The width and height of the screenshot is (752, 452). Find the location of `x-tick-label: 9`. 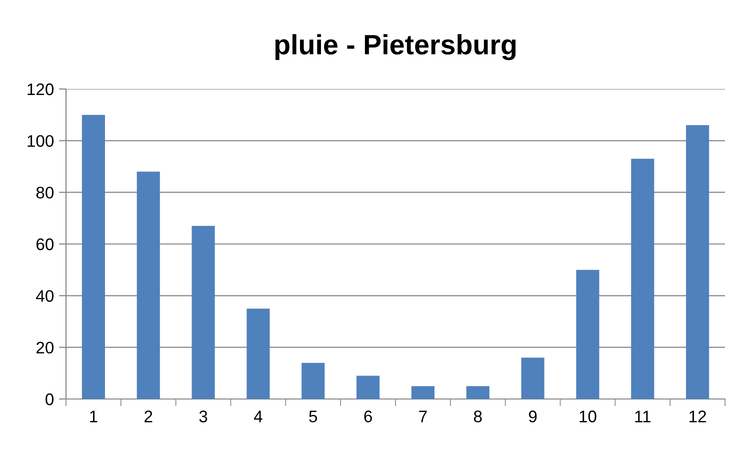

x-tick-label: 9 is located at coordinates (532, 416).